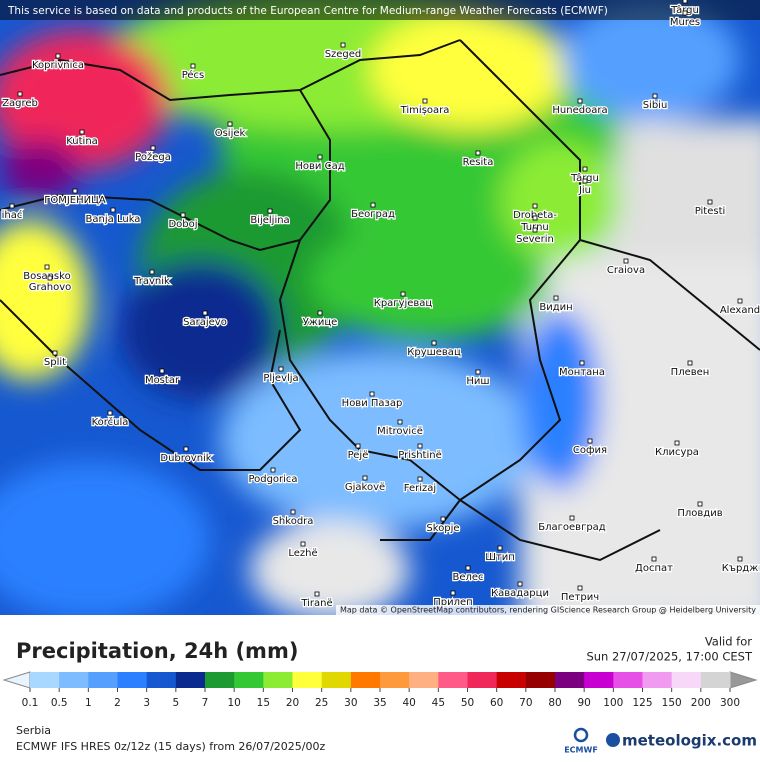 Image resolution: width=760 pixels, height=764 pixels. Describe the element at coordinates (293, 521) in the screenshot. I see `city-label: Shkodra` at that location.